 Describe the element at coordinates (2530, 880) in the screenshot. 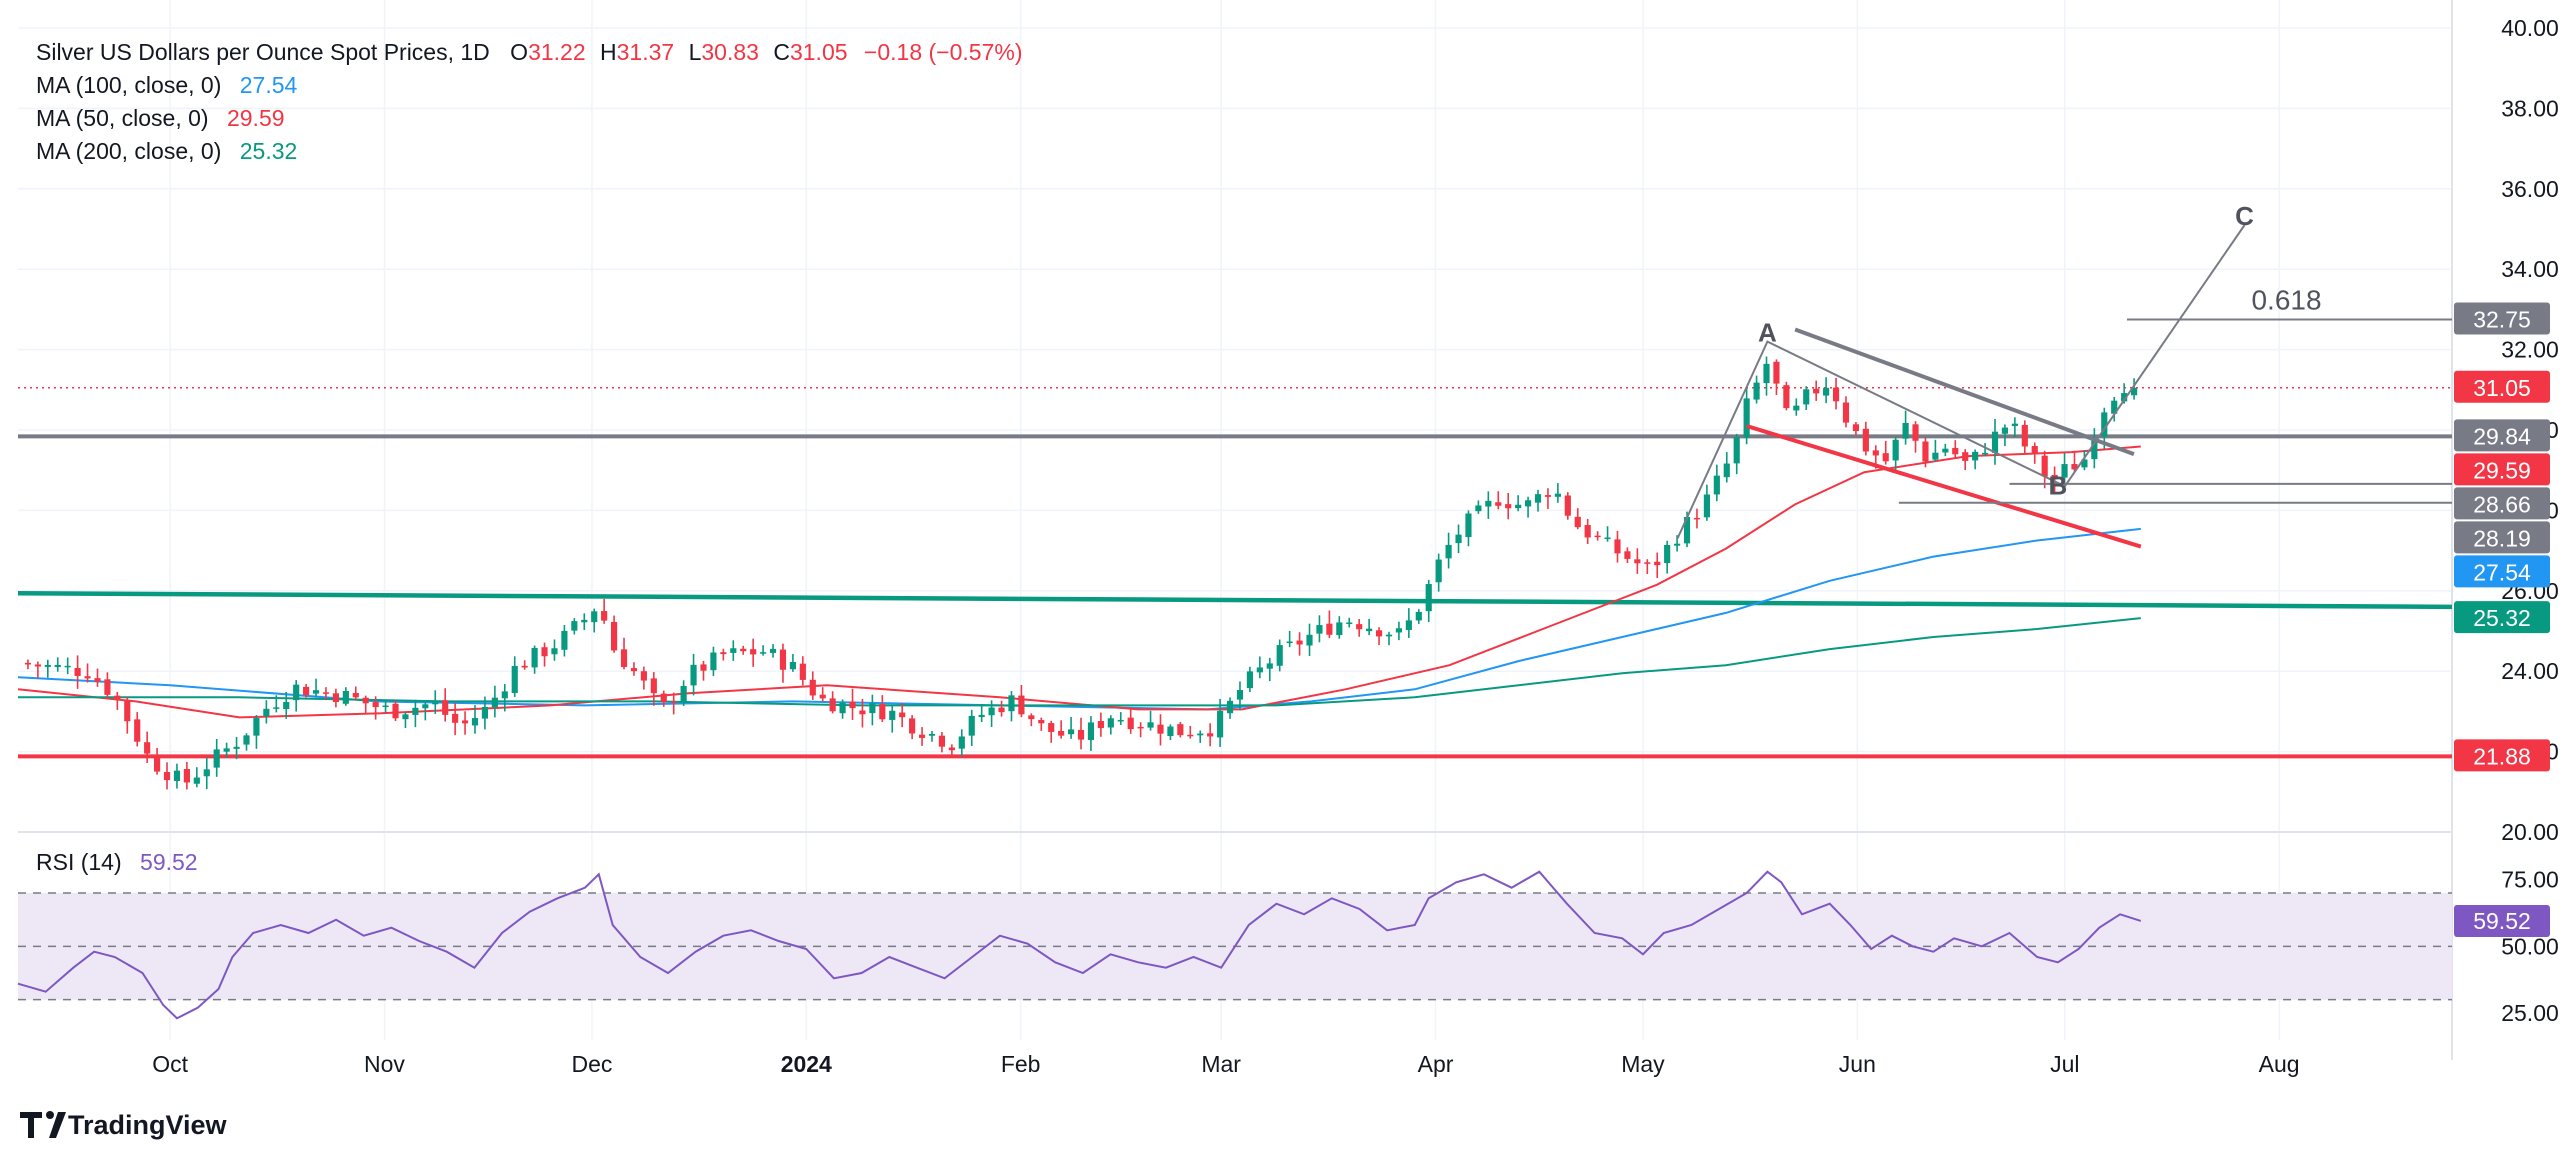

I see `rsi-tick-label: 75.00` at that location.